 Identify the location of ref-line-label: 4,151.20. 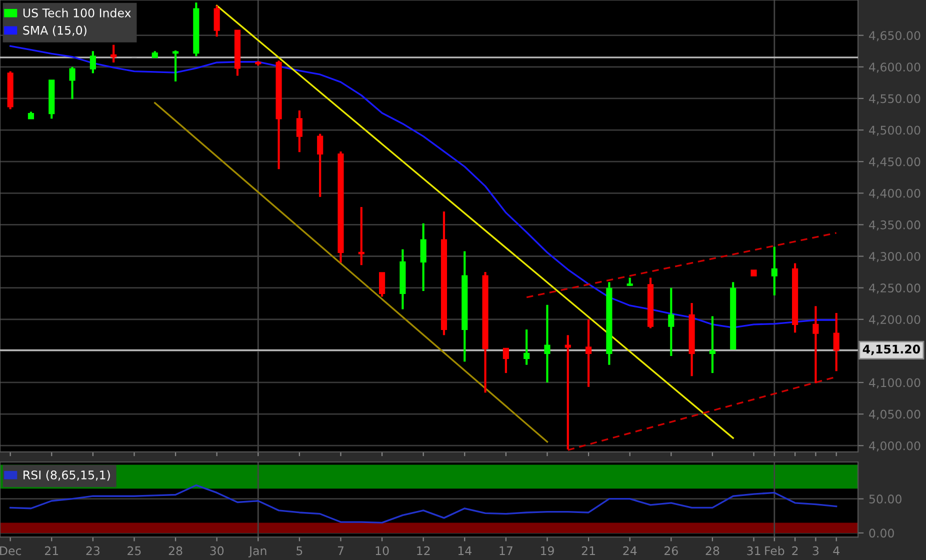
(891, 350).